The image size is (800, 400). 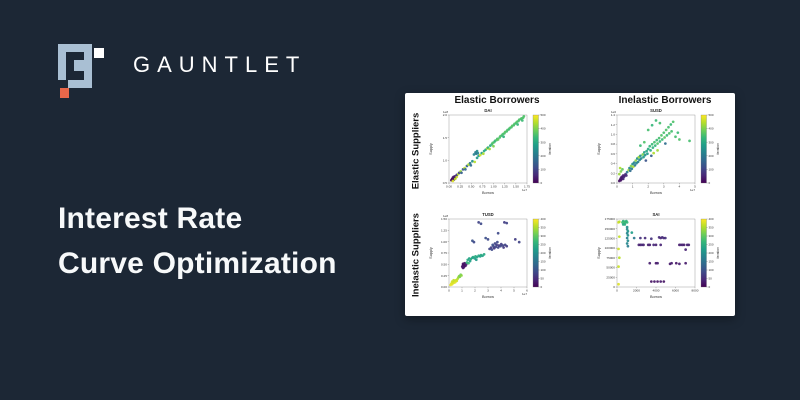 I want to click on gauntlet-logo-mark, so click(x=81, y=71).